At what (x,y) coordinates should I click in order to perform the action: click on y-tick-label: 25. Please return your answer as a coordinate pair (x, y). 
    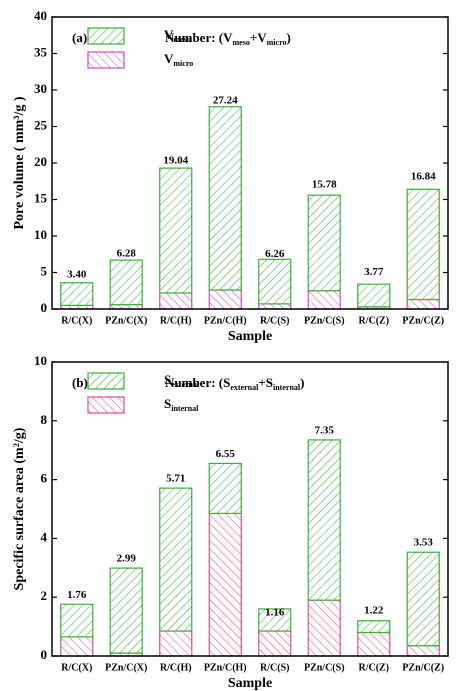
    Looking at the image, I should click on (41, 124).